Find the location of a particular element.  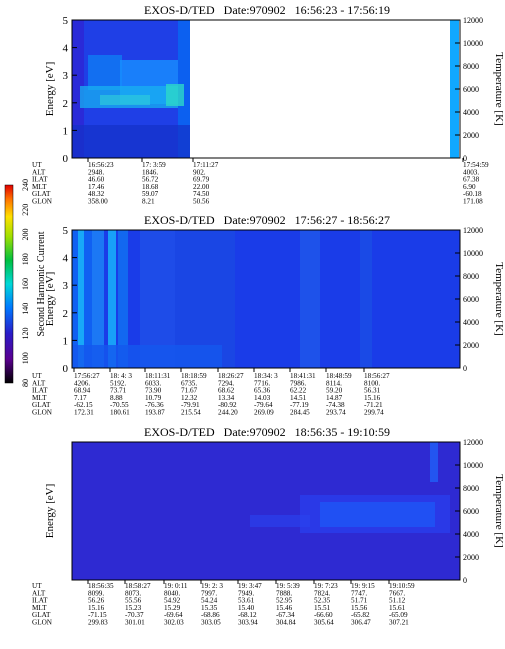

colorbar-tick-label: 220 is located at coordinates (25, 210).